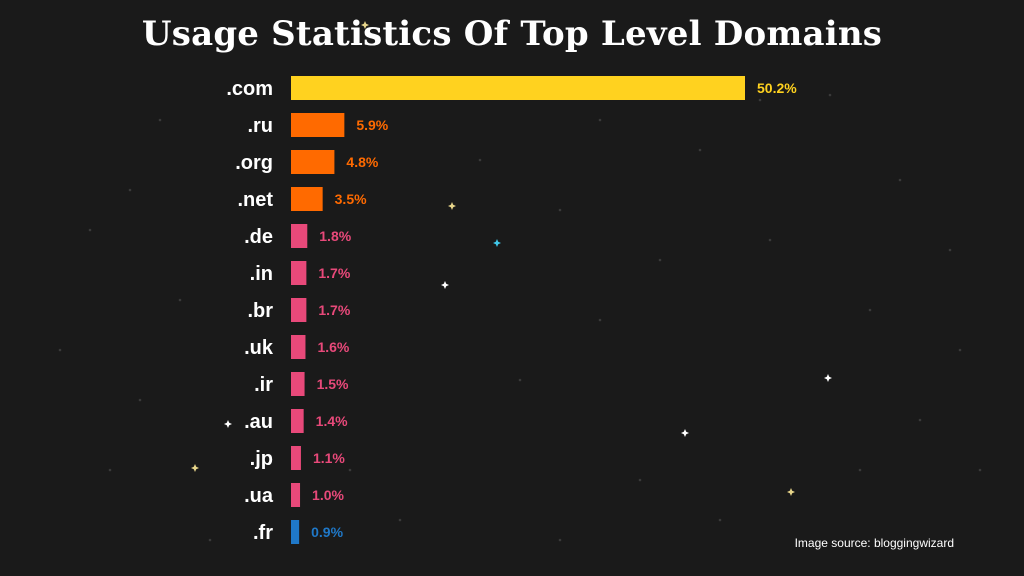 This screenshot has width=1024, height=576. What do you see at coordinates (372, 125) in the screenshot?
I see `value-label: 5.9%` at bounding box center [372, 125].